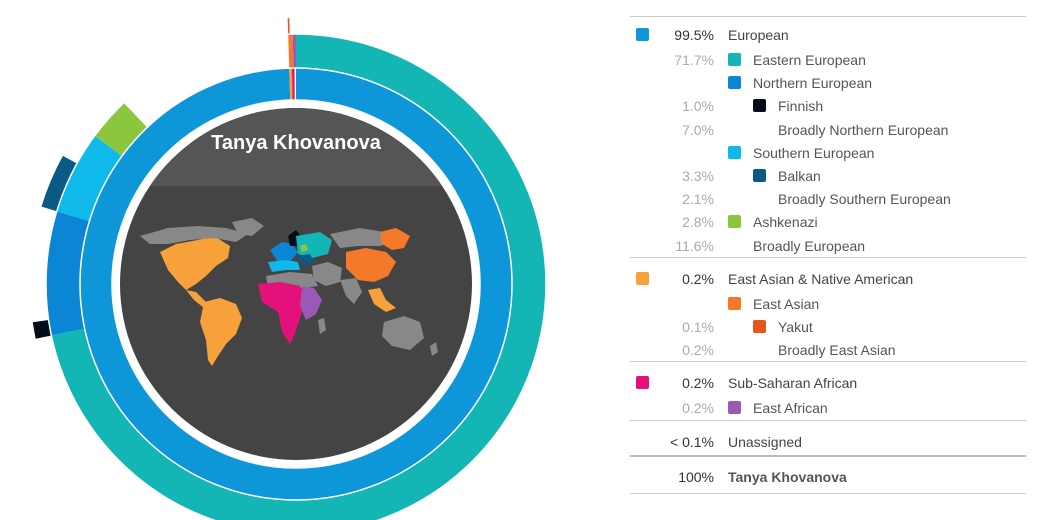  Describe the element at coordinates (698, 327) in the screenshot. I see `legend-percentage: 0.1%` at that location.